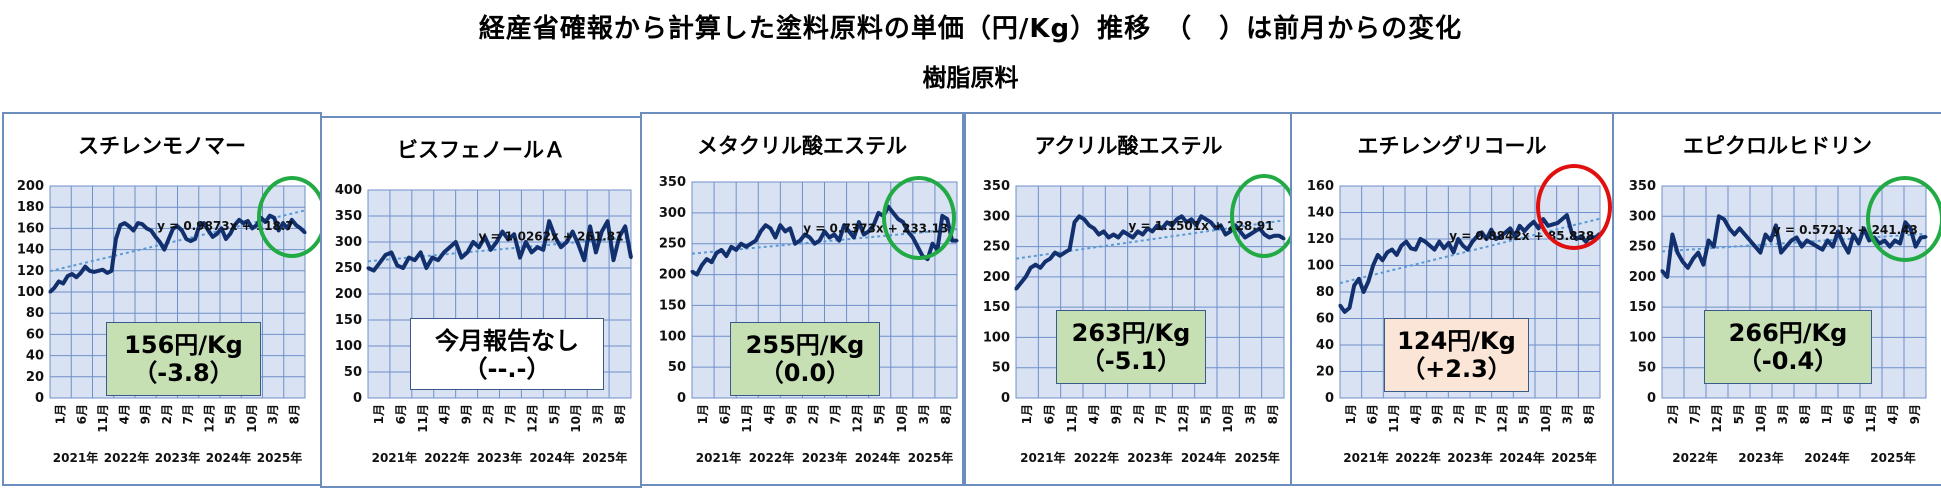 The height and width of the screenshot is (488, 1941). Describe the element at coordinates (1673, 414) in the screenshot. I see `x-tick-label: 2月` at that location.